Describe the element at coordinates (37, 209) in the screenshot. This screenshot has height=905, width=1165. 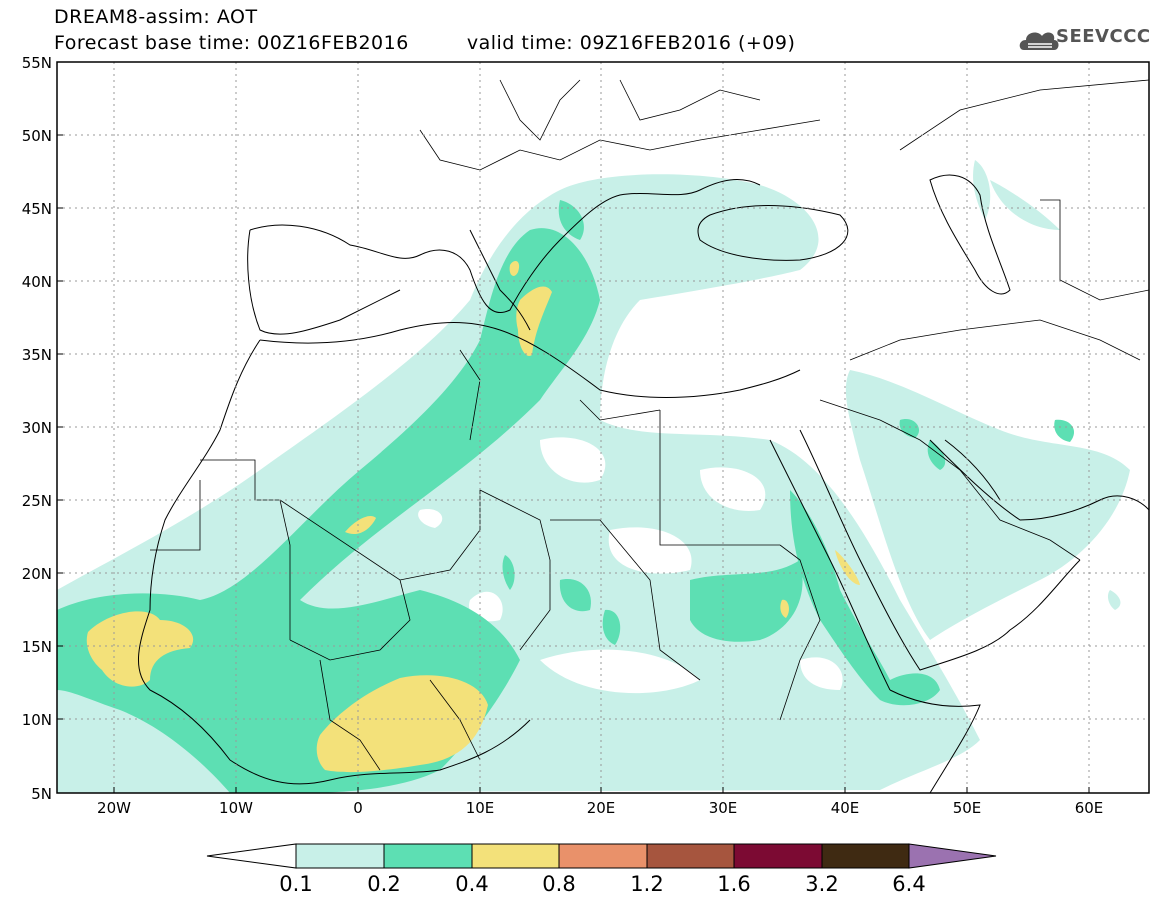
I see `lat-label: 45N` at that location.